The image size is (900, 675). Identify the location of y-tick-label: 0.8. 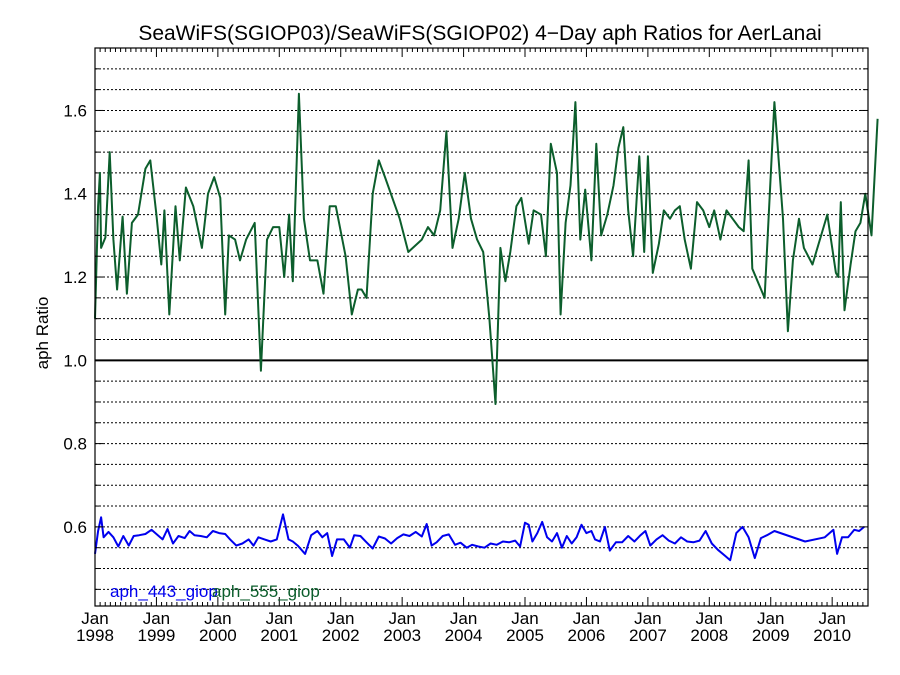
(75, 444).